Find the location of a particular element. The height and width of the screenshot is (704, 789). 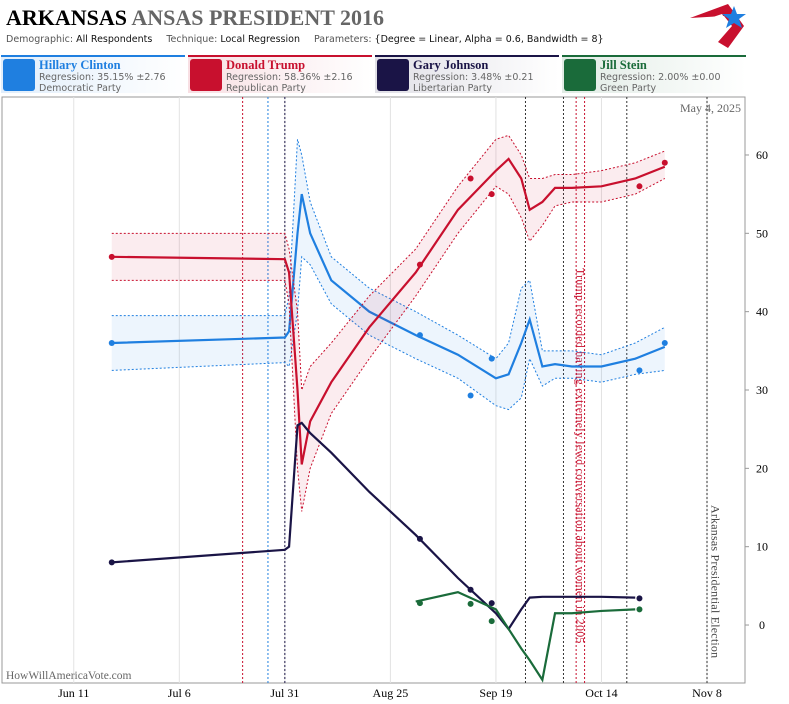

legend-regression: Regression: 58.36% ±2.16 is located at coordinates (289, 77).